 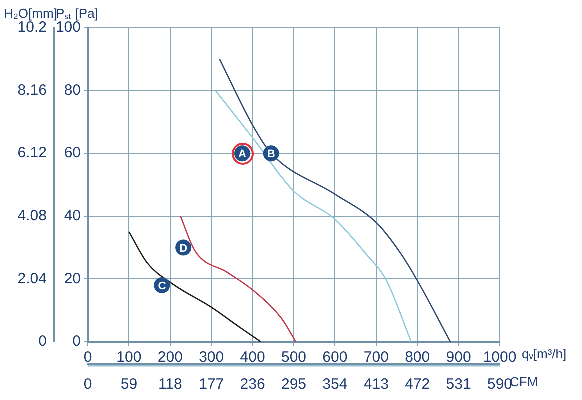 What do you see at coordinates (335, 385) in the screenshot?
I see `x2-tick-label: 354` at bounding box center [335, 385].